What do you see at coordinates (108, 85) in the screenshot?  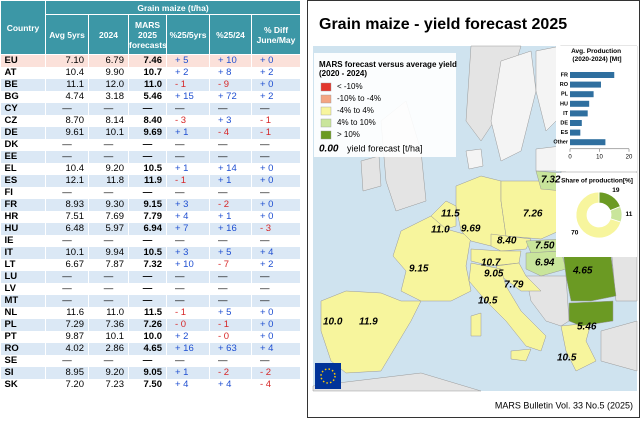 I see `table-cell: 12.0` at bounding box center [108, 85].